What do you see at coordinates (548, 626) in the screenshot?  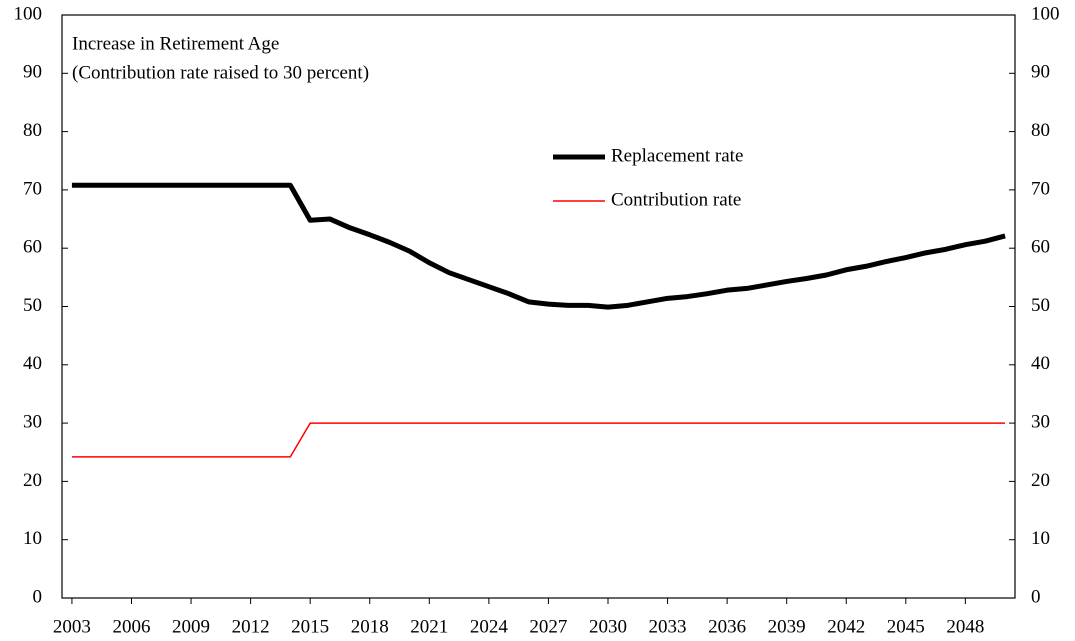 I see `x-tick-label: 2027` at bounding box center [548, 626].